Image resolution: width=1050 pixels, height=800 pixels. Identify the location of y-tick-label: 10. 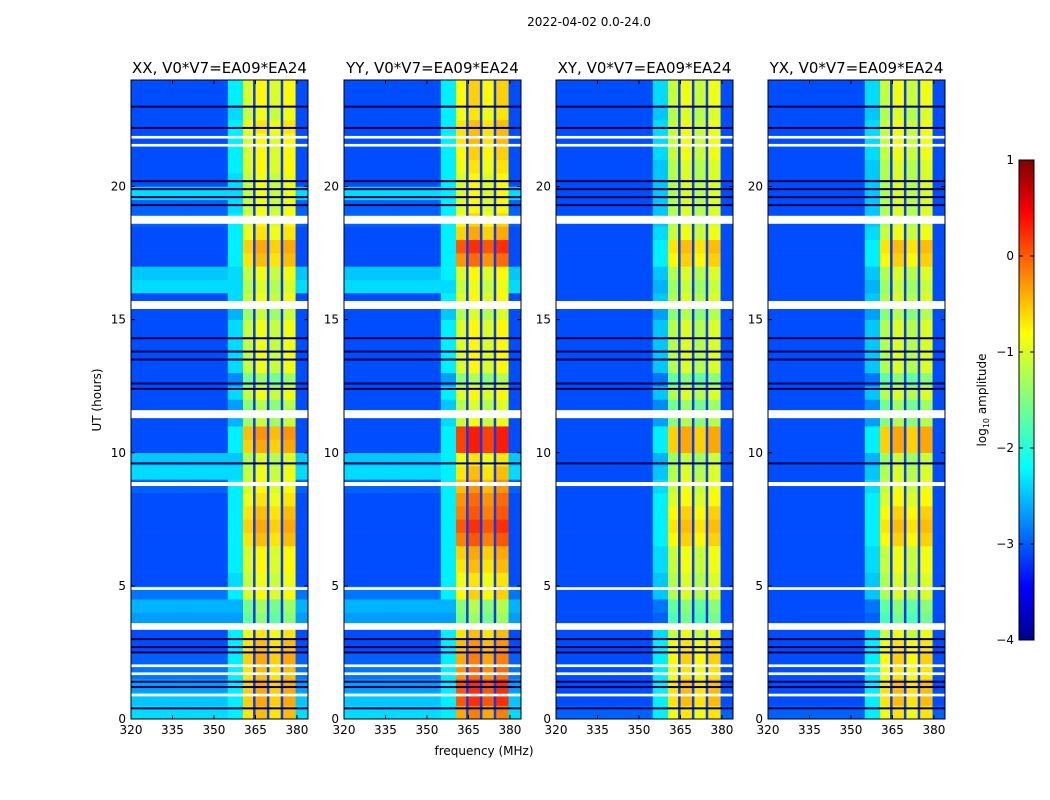
(118, 453).